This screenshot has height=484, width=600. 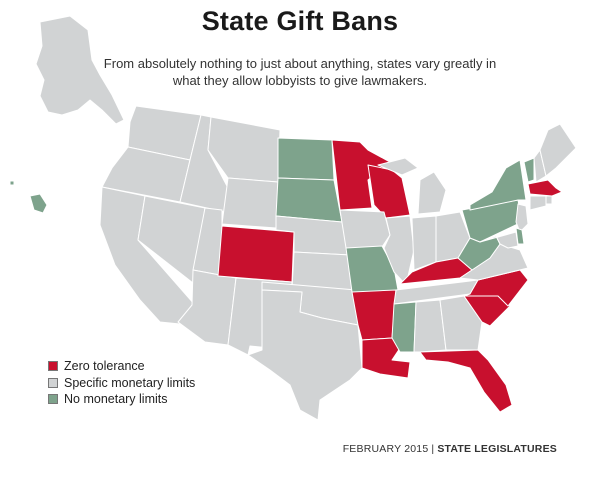 I want to click on publication-date: FEBRUARY 2015, so click(x=385, y=449).